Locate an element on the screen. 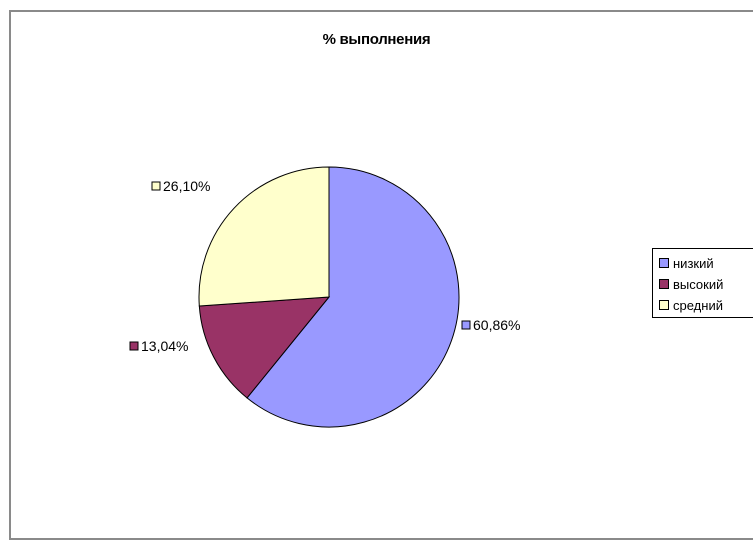  legend-item-2: средний is located at coordinates (691, 305).